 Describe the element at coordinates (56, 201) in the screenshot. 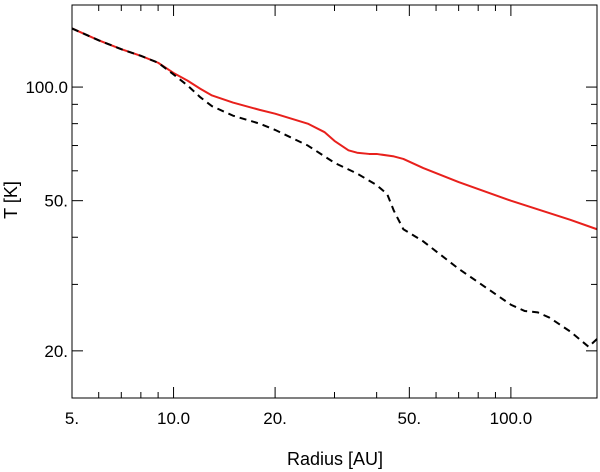

I see `y-tick-label: 50.` at that location.